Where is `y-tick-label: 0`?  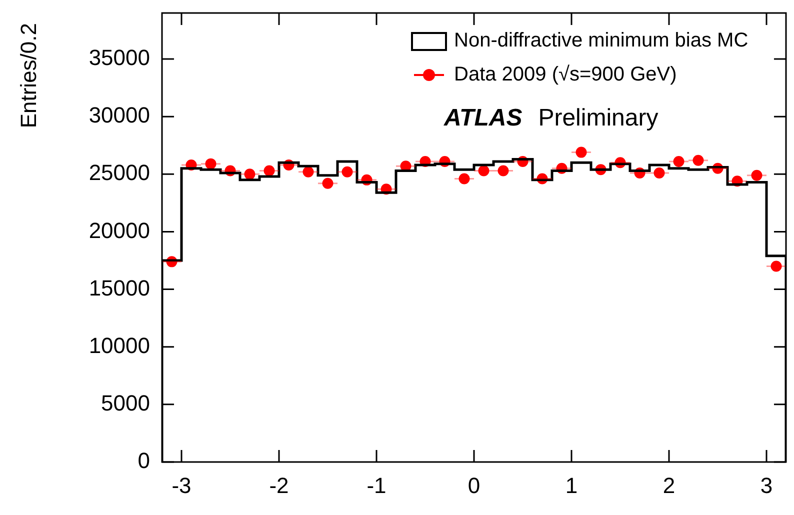 y-tick-label: 0 is located at coordinates (144, 461).